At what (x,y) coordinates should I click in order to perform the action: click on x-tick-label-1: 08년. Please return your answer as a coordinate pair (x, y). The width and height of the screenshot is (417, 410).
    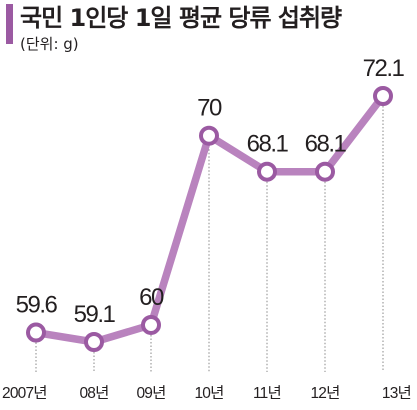
    Looking at the image, I should click on (93, 393).